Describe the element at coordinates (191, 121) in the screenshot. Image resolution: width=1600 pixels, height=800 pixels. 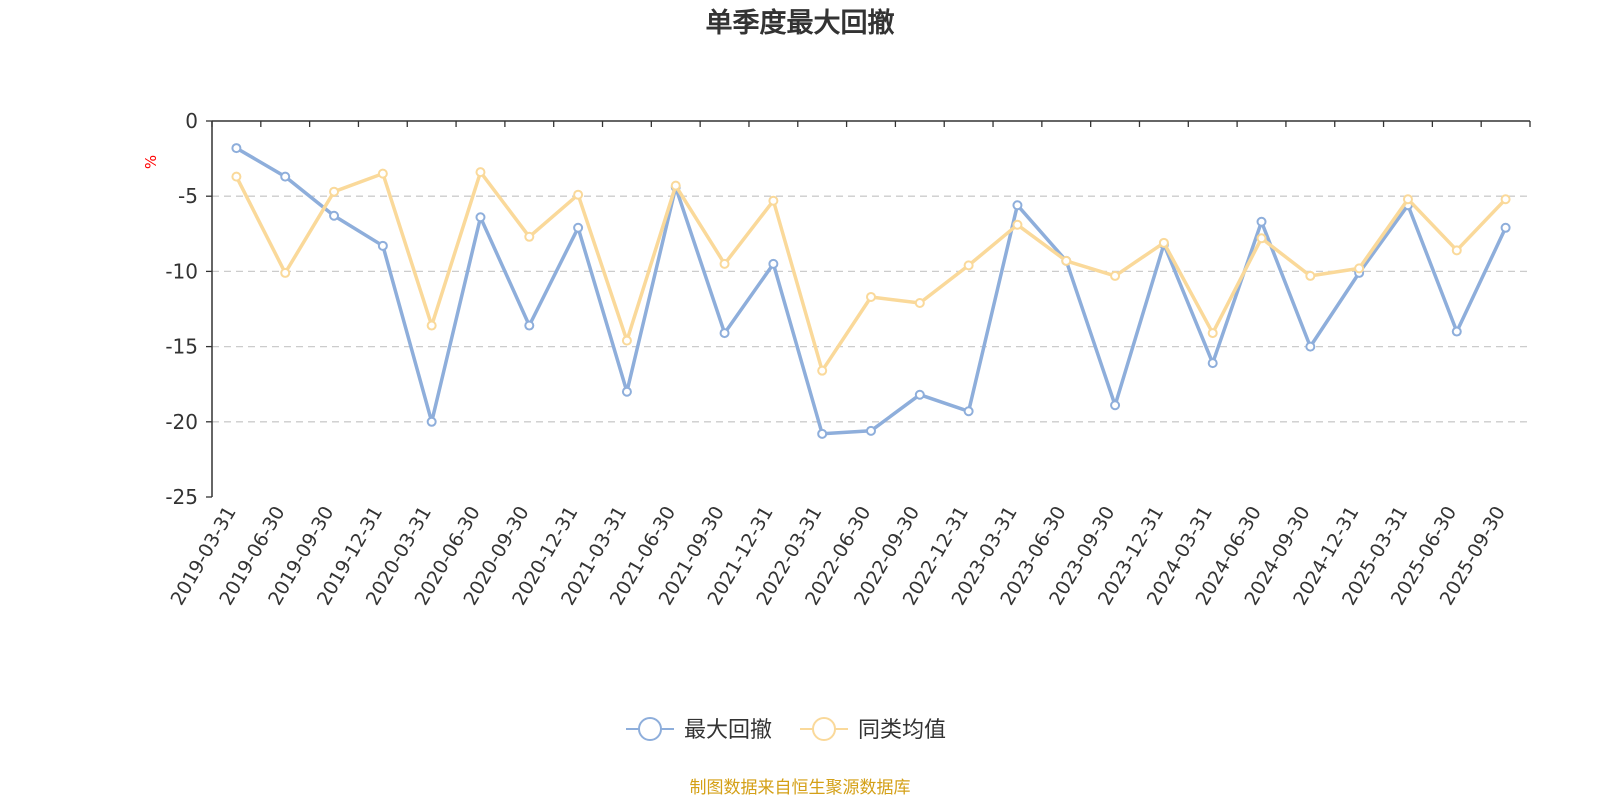
I see `y-tick-label: 0` at that location.